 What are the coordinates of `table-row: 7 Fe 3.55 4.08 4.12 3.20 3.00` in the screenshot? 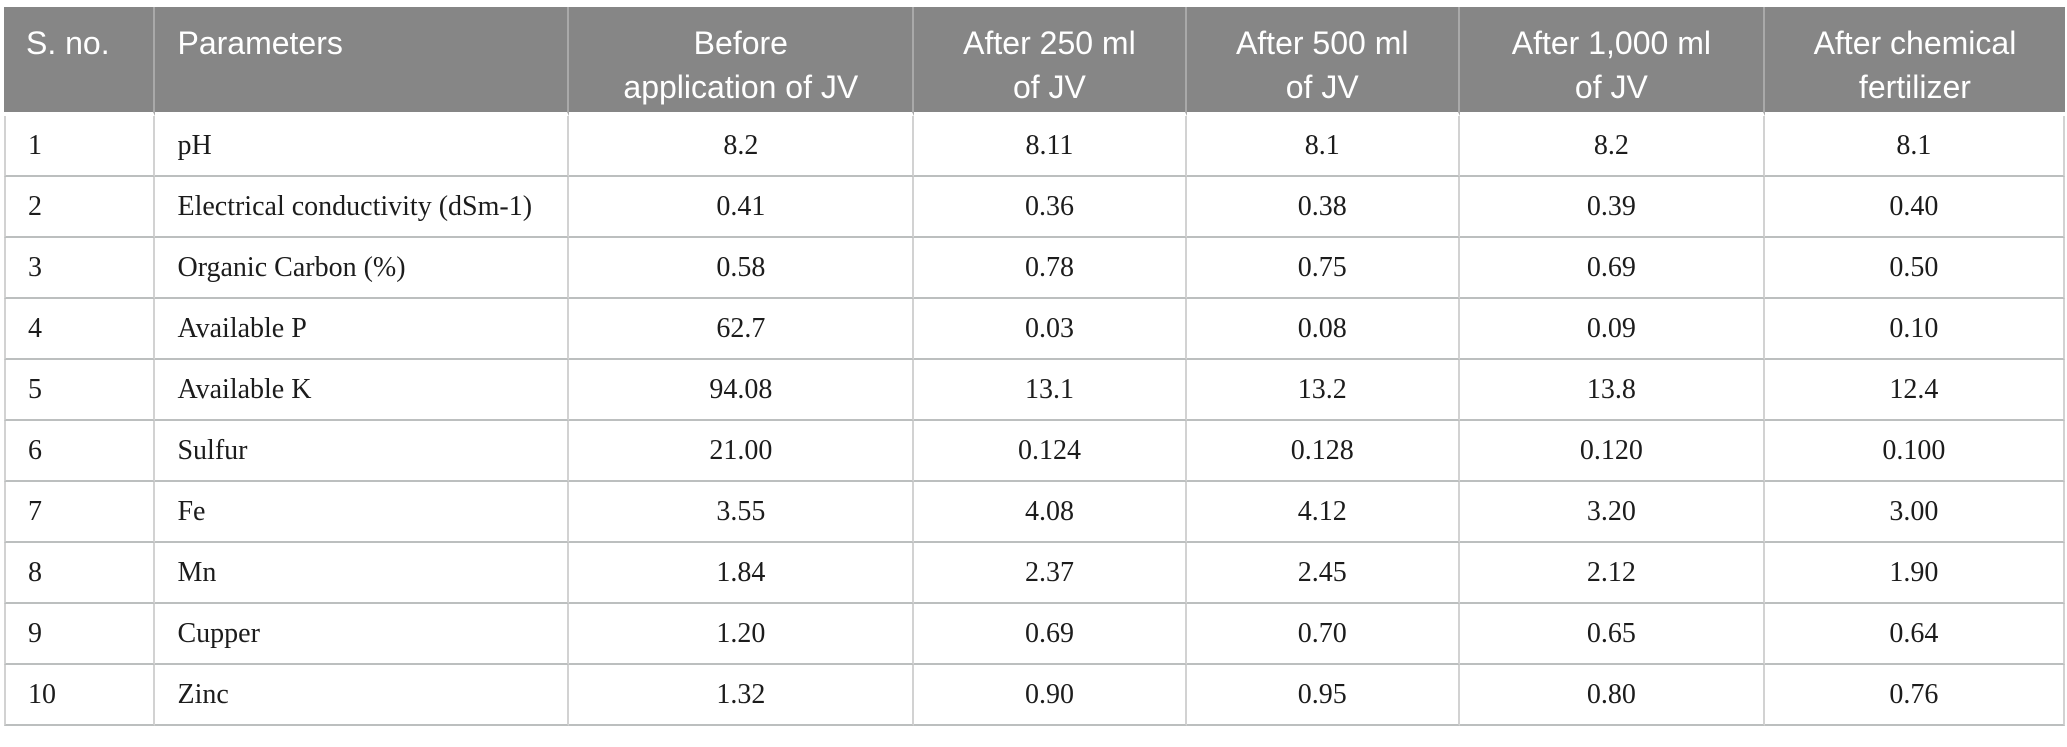 It's located at (1034, 512).